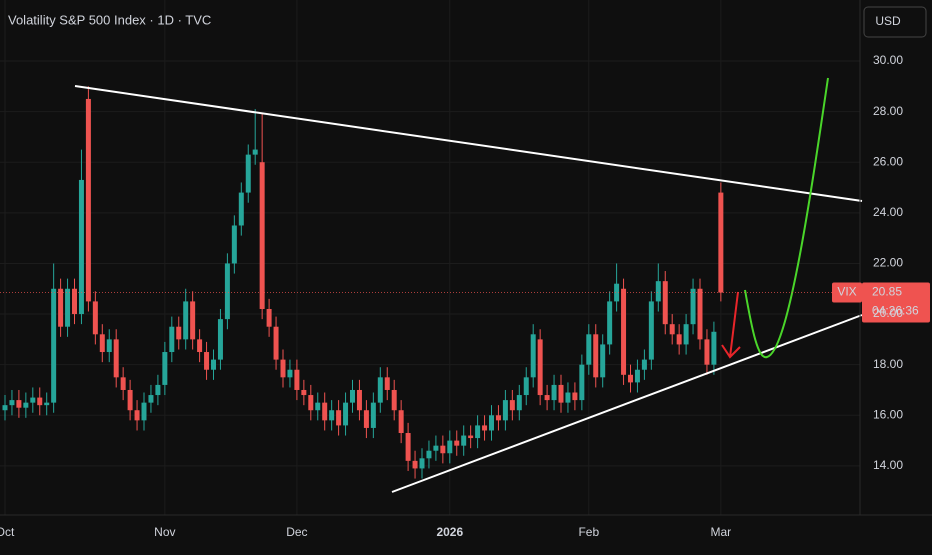 Image resolution: width=932 pixels, height=555 pixels. Describe the element at coordinates (164, 532) in the screenshot. I see `x-tick-label: Nov` at that location.